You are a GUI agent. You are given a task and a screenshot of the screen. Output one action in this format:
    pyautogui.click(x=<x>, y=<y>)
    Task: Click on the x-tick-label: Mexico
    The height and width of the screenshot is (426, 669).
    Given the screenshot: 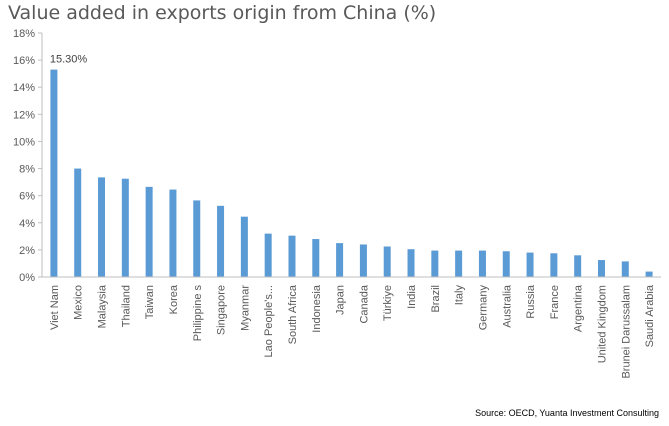 What is the action you would take?
    pyautogui.click(x=79, y=302)
    